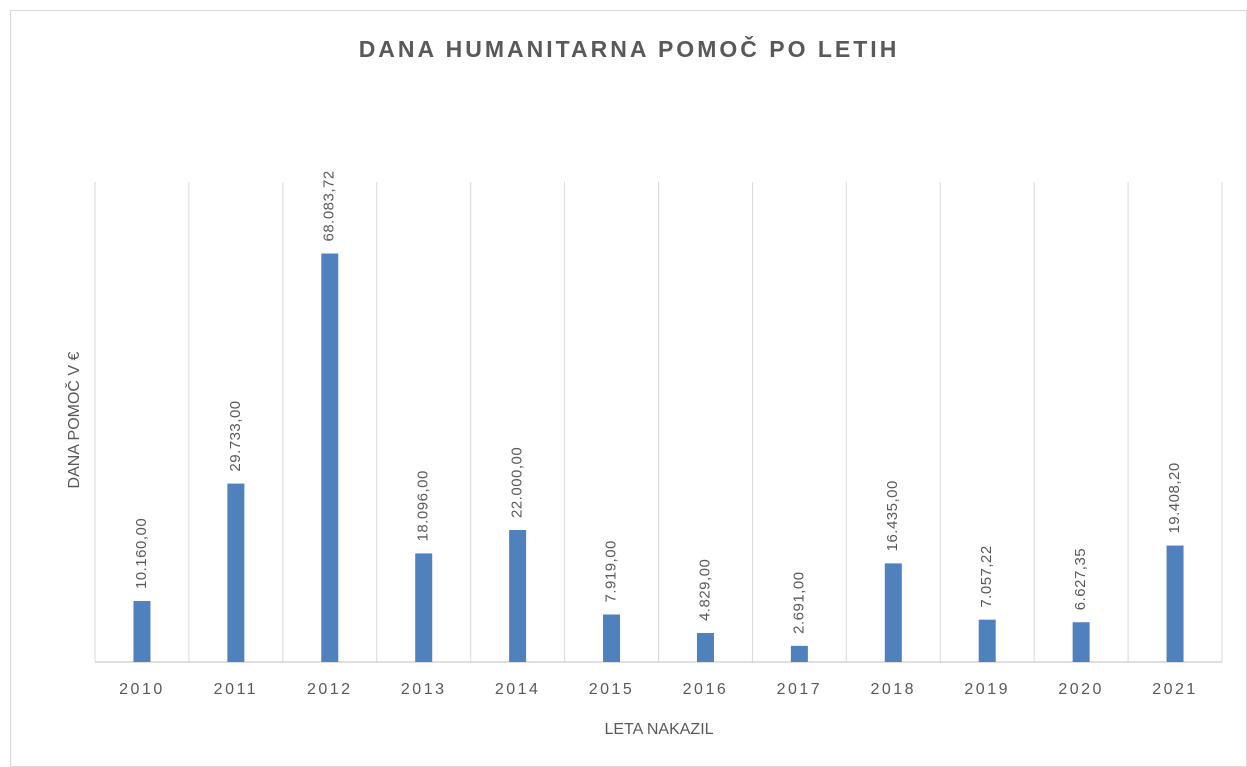 The height and width of the screenshot is (767, 1247). I want to click on data-label: 6.627,35, so click(1080, 579).